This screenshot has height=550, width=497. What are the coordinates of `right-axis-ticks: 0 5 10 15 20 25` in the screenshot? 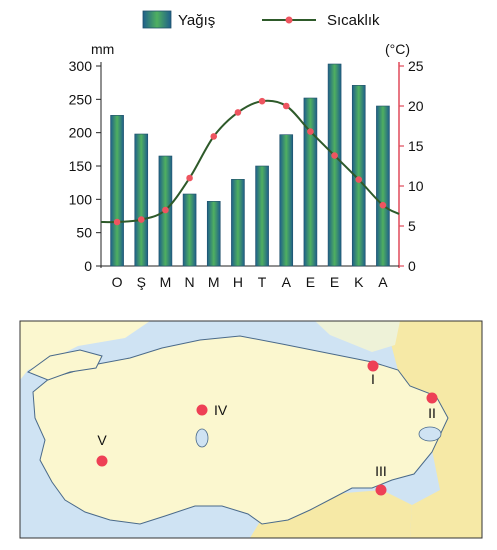 It's located at (411, 166).